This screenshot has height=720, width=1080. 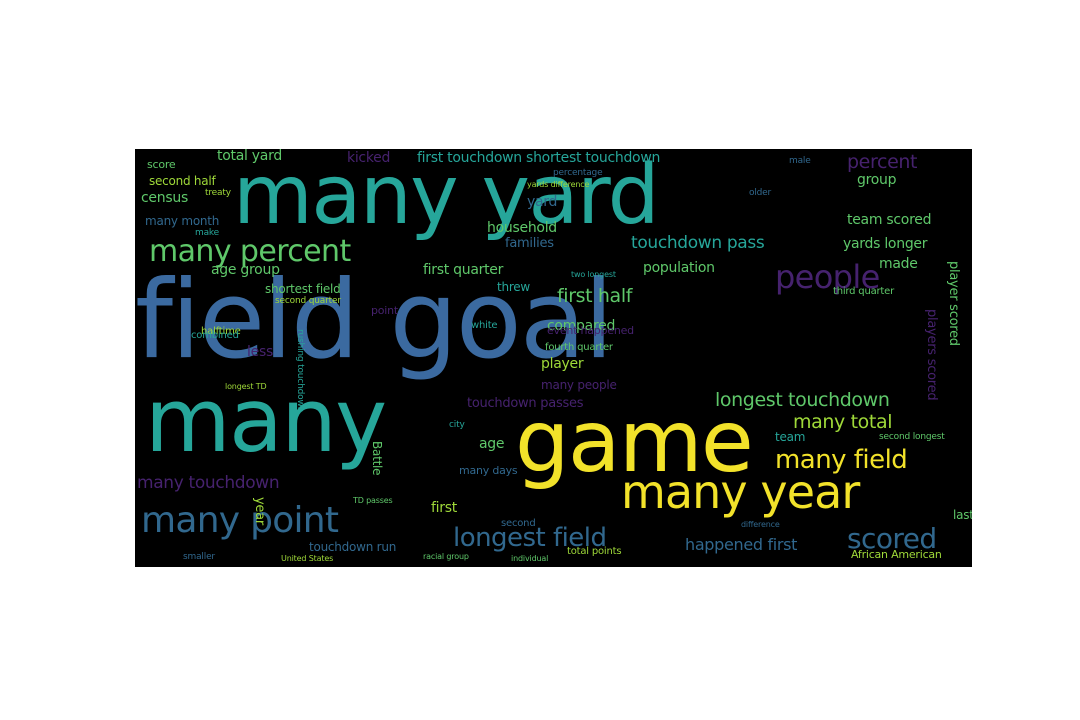 What do you see at coordinates (374, 320) in the screenshot?
I see `cloud-word: field goal` at bounding box center [374, 320].